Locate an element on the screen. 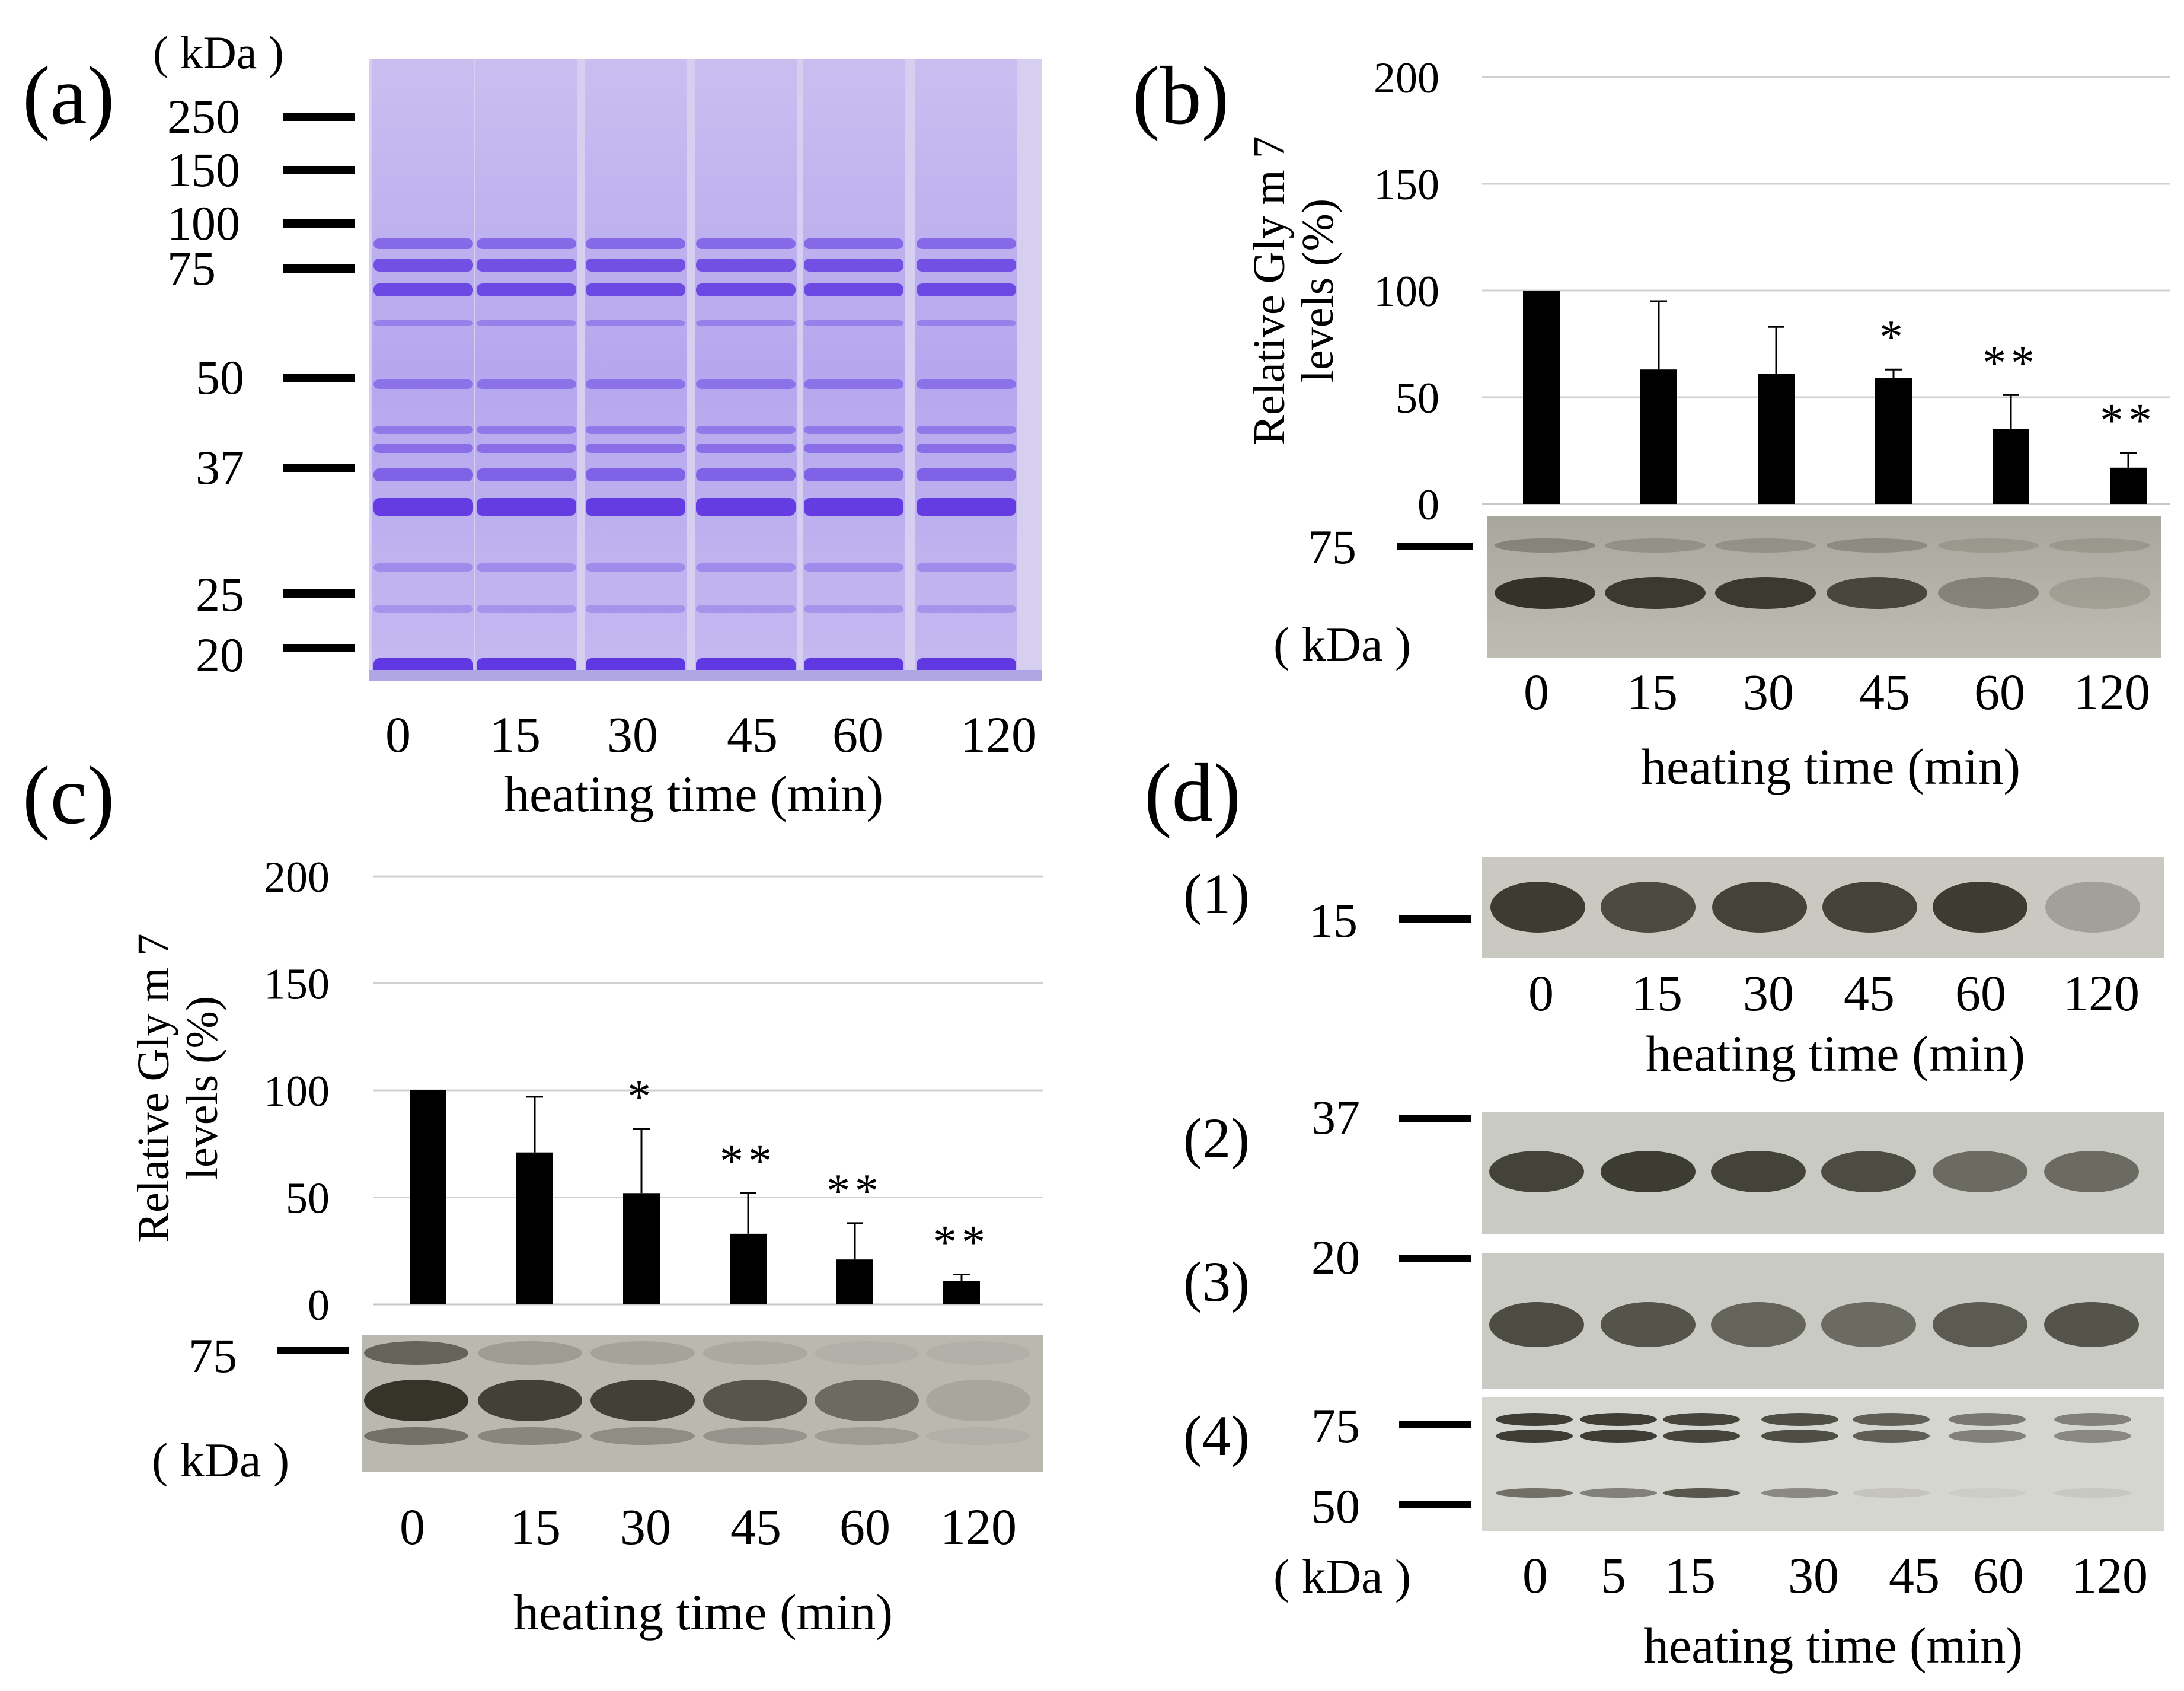 The width and height of the screenshot is (2184, 1691). panel-a-lane-15: 15 is located at coordinates (516, 734).